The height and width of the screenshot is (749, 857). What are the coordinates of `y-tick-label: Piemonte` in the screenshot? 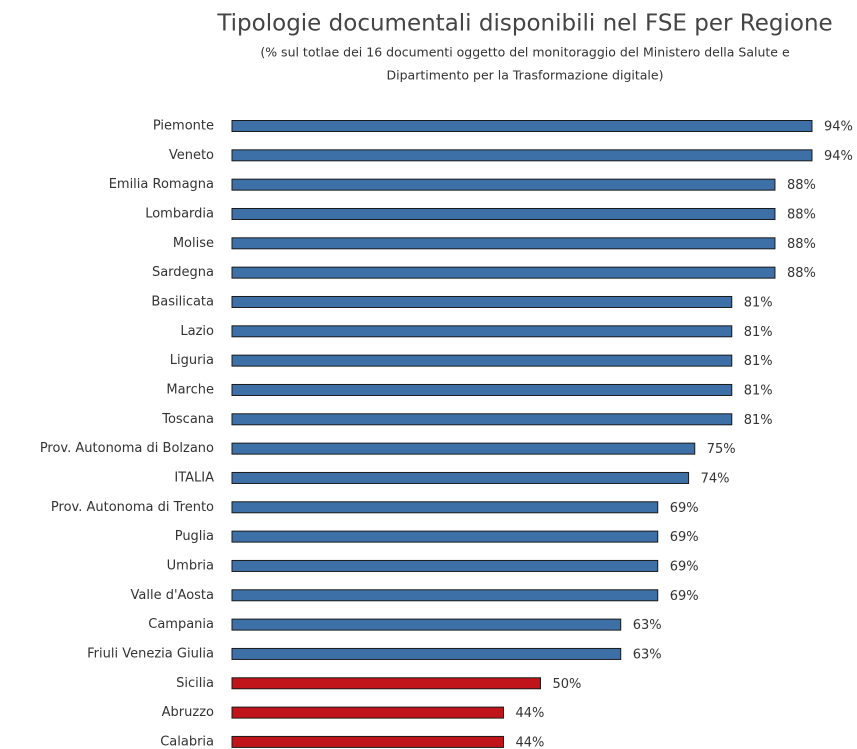 It's located at (183, 126).